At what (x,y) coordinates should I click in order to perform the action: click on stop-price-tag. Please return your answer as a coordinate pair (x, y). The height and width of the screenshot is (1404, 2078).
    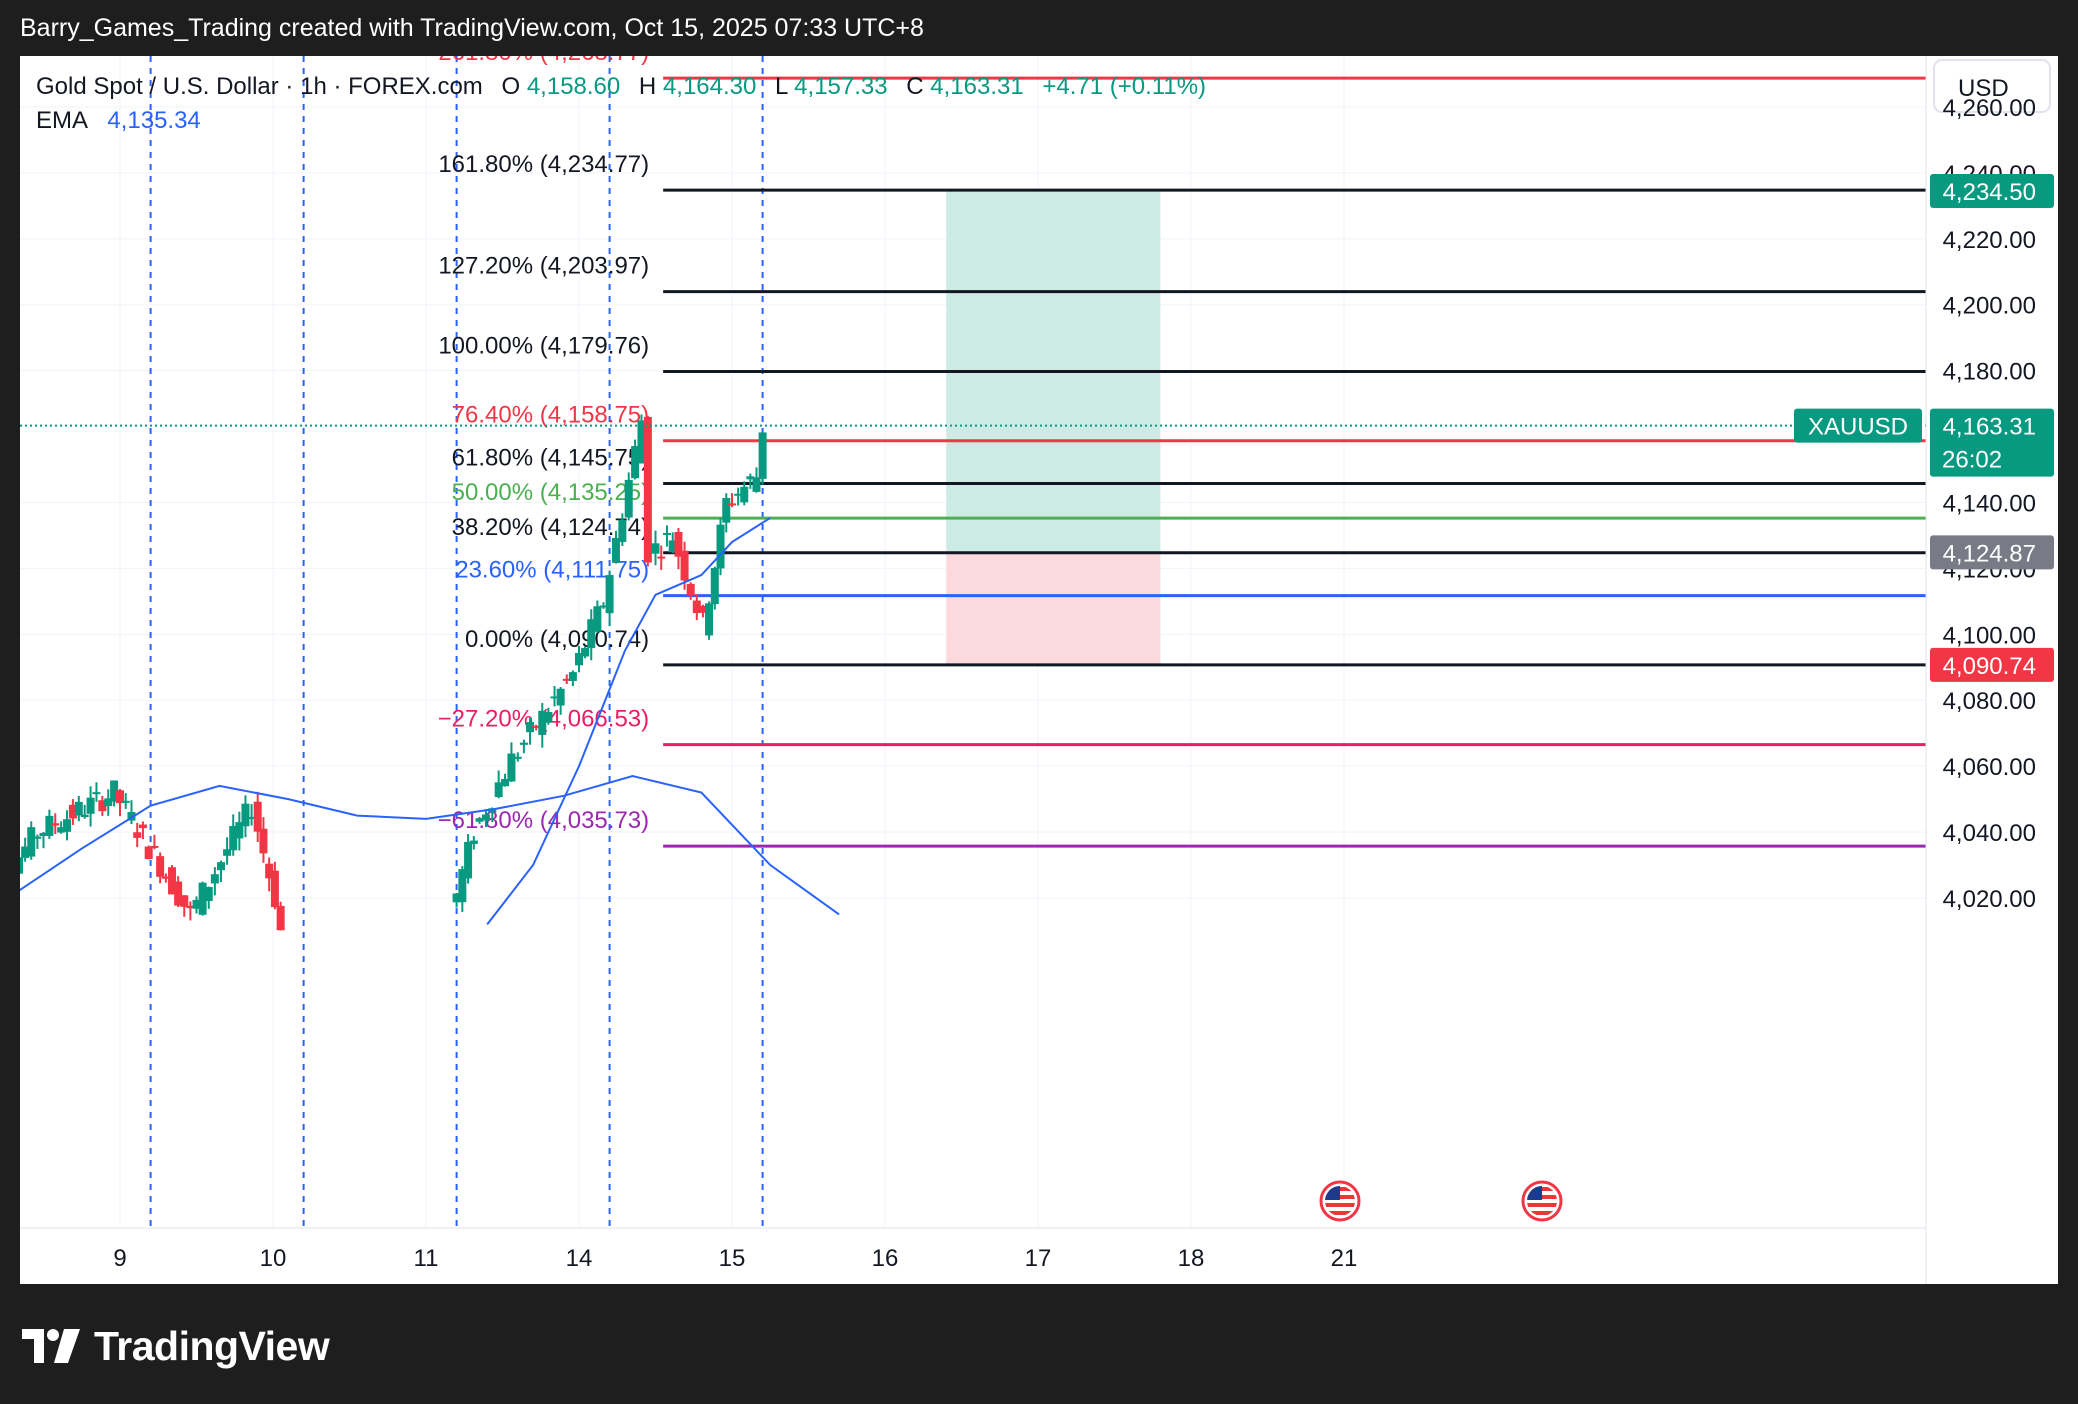
    Looking at the image, I should click on (1992, 664).